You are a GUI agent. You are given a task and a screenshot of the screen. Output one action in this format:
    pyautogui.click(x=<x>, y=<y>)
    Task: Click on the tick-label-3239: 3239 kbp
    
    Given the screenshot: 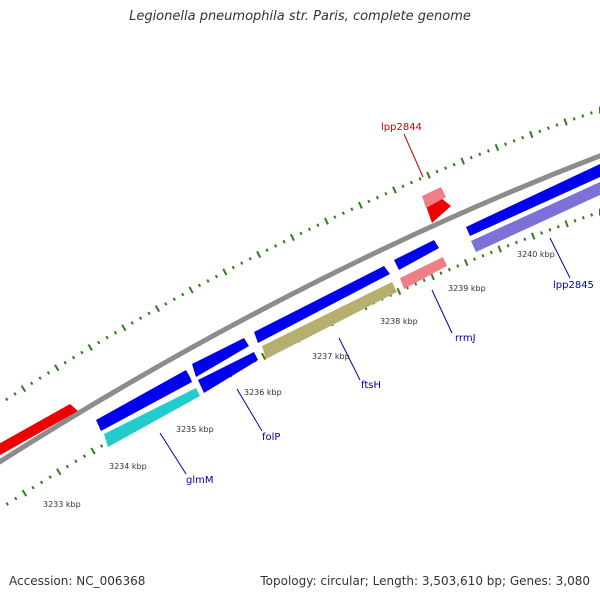 What is the action you would take?
    pyautogui.click(x=467, y=288)
    